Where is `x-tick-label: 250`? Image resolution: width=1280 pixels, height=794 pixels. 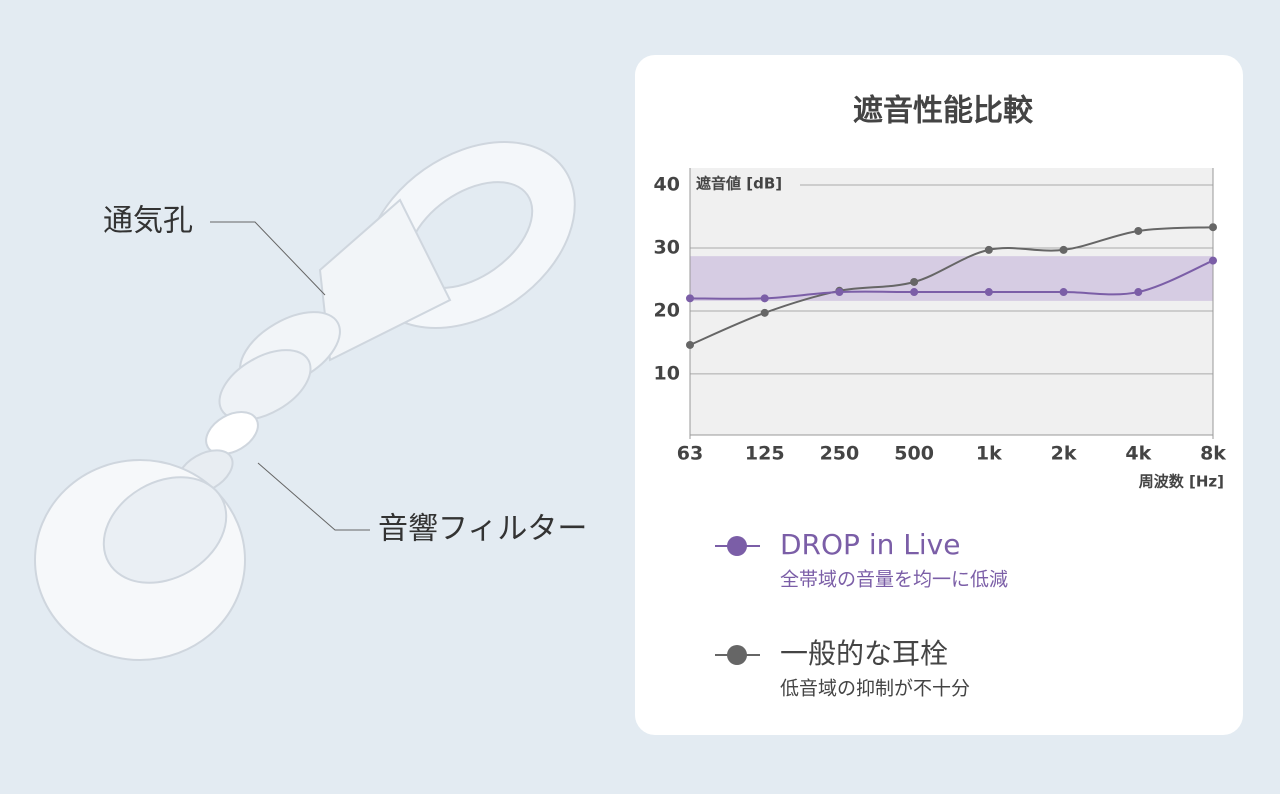
x-tick-label: 250 is located at coordinates (840, 454).